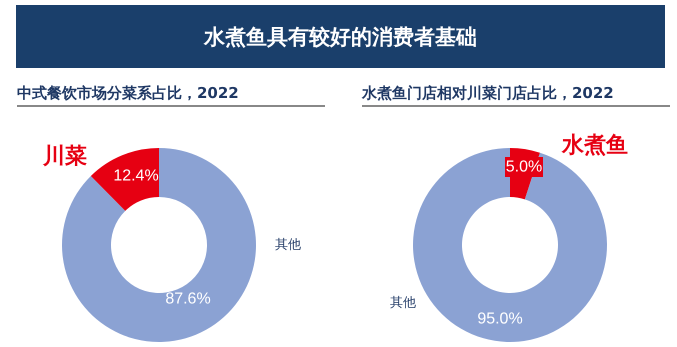 The image size is (677, 347). What do you see at coordinates (136, 176) in the screenshot?
I see `data-label: 12.4%` at bounding box center [136, 176].